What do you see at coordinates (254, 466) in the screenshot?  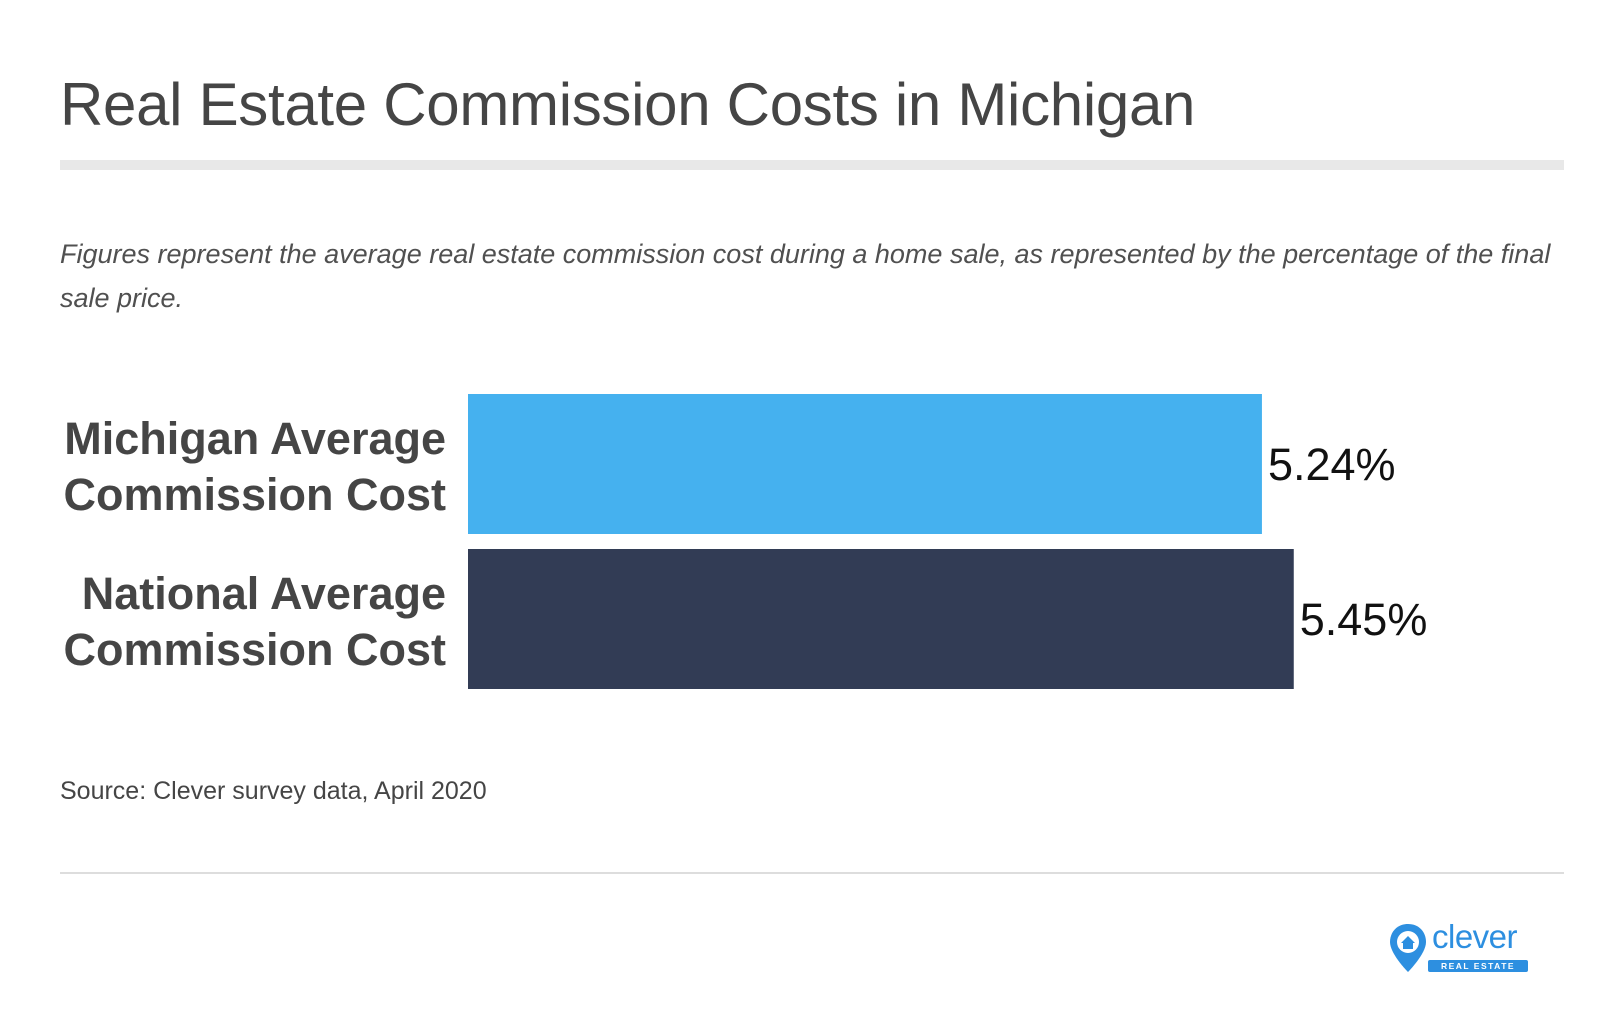 I see `category-label-0: Michigan Average Commission Cost` at bounding box center [254, 466].